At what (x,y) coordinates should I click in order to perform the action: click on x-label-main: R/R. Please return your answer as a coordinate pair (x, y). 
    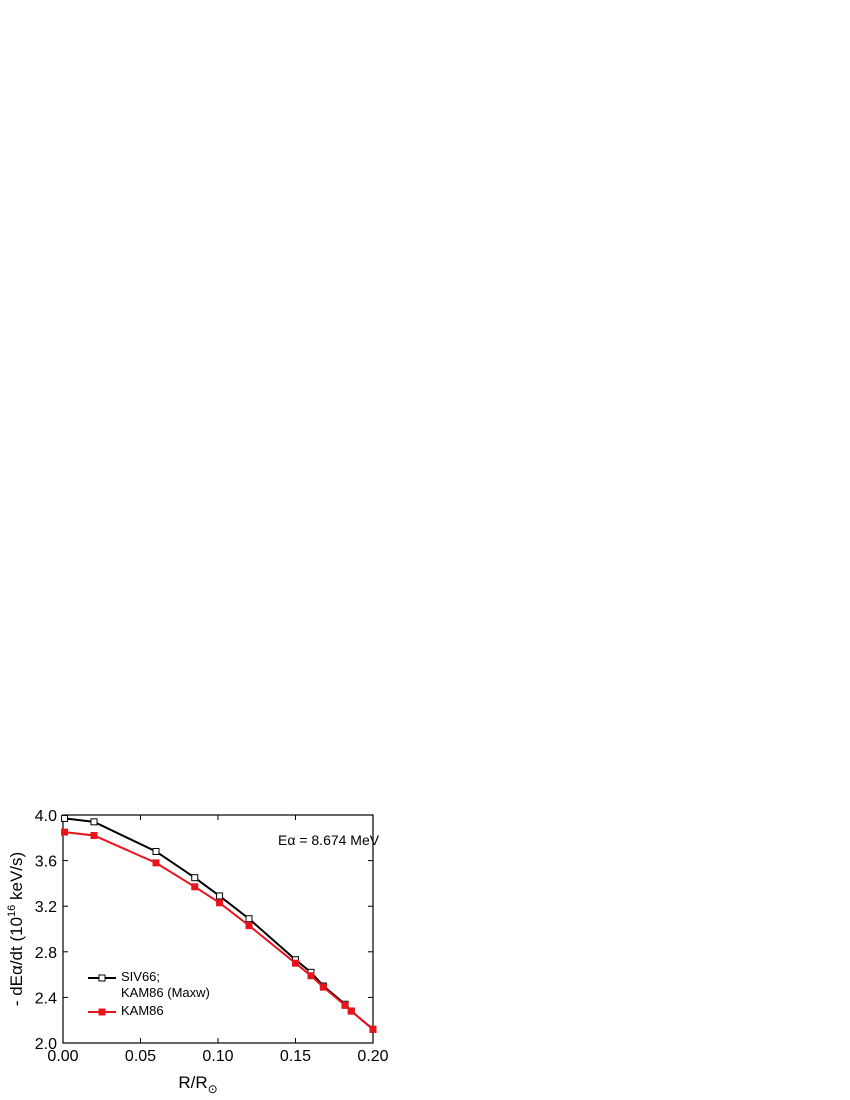
    Looking at the image, I should click on (192, 1082).